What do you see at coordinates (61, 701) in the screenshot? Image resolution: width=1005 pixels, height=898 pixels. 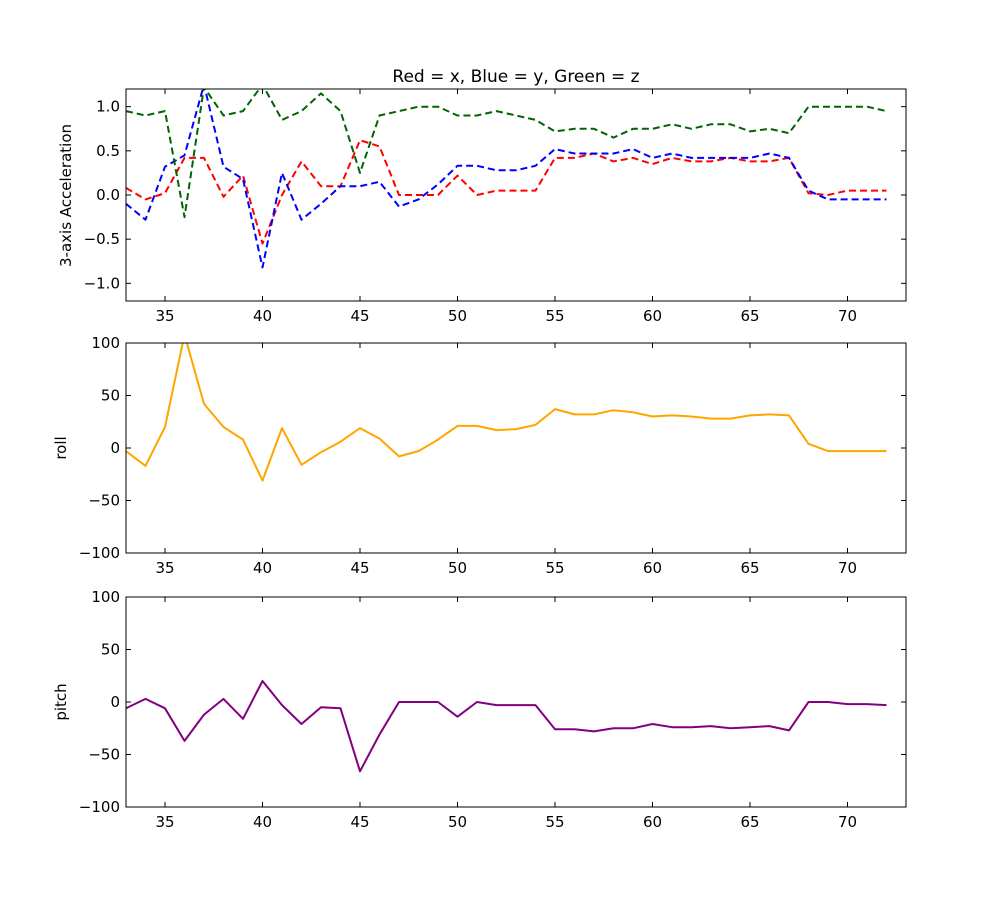 I see `y-axis-label: pitch` at bounding box center [61, 701].